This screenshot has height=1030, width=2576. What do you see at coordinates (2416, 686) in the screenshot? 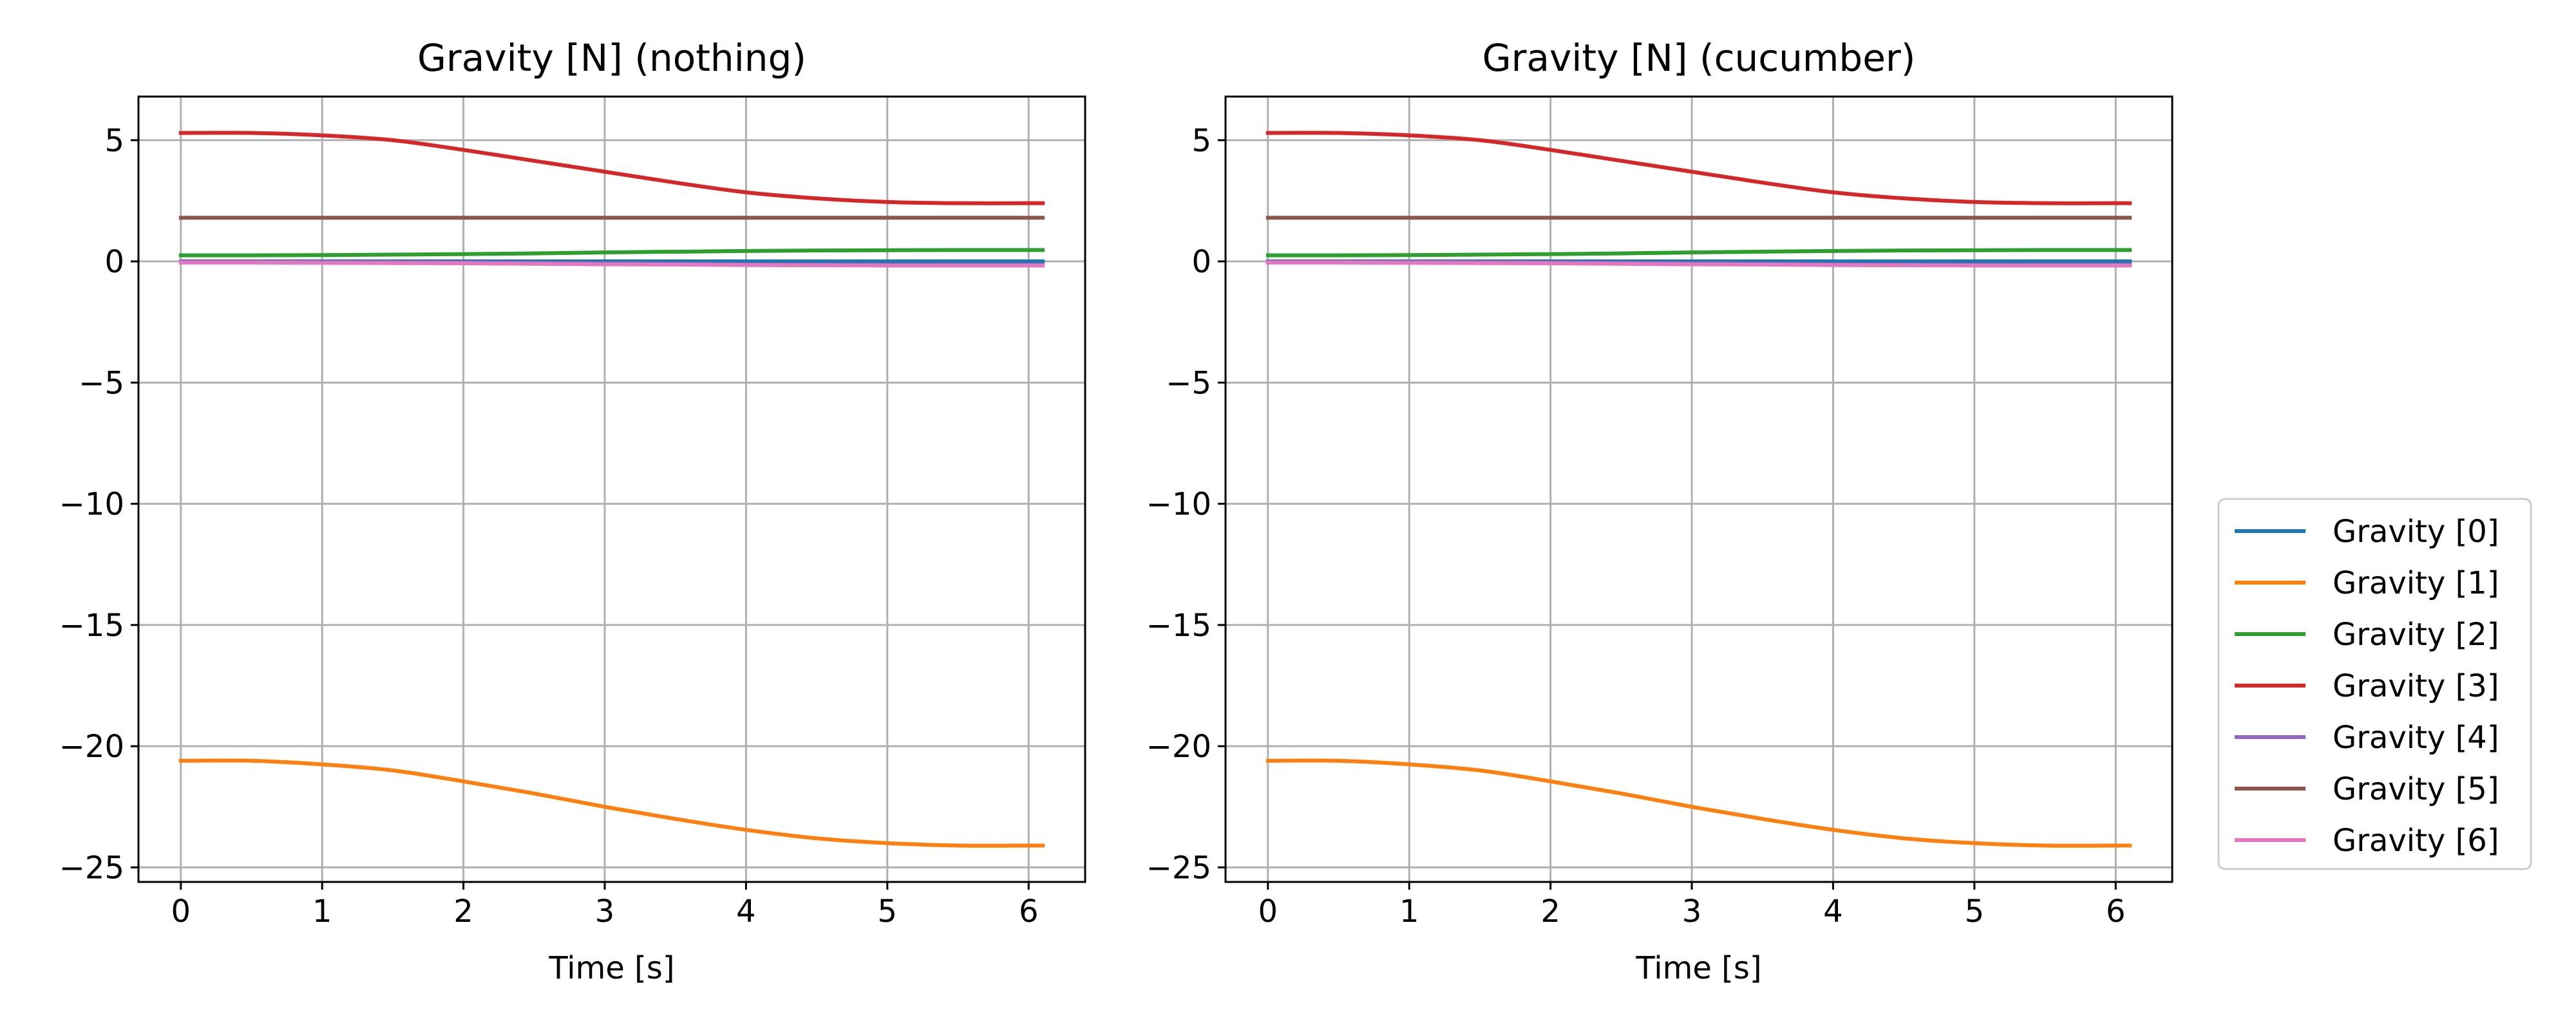
I see `legend-label: Gravity [3]` at bounding box center [2416, 686].